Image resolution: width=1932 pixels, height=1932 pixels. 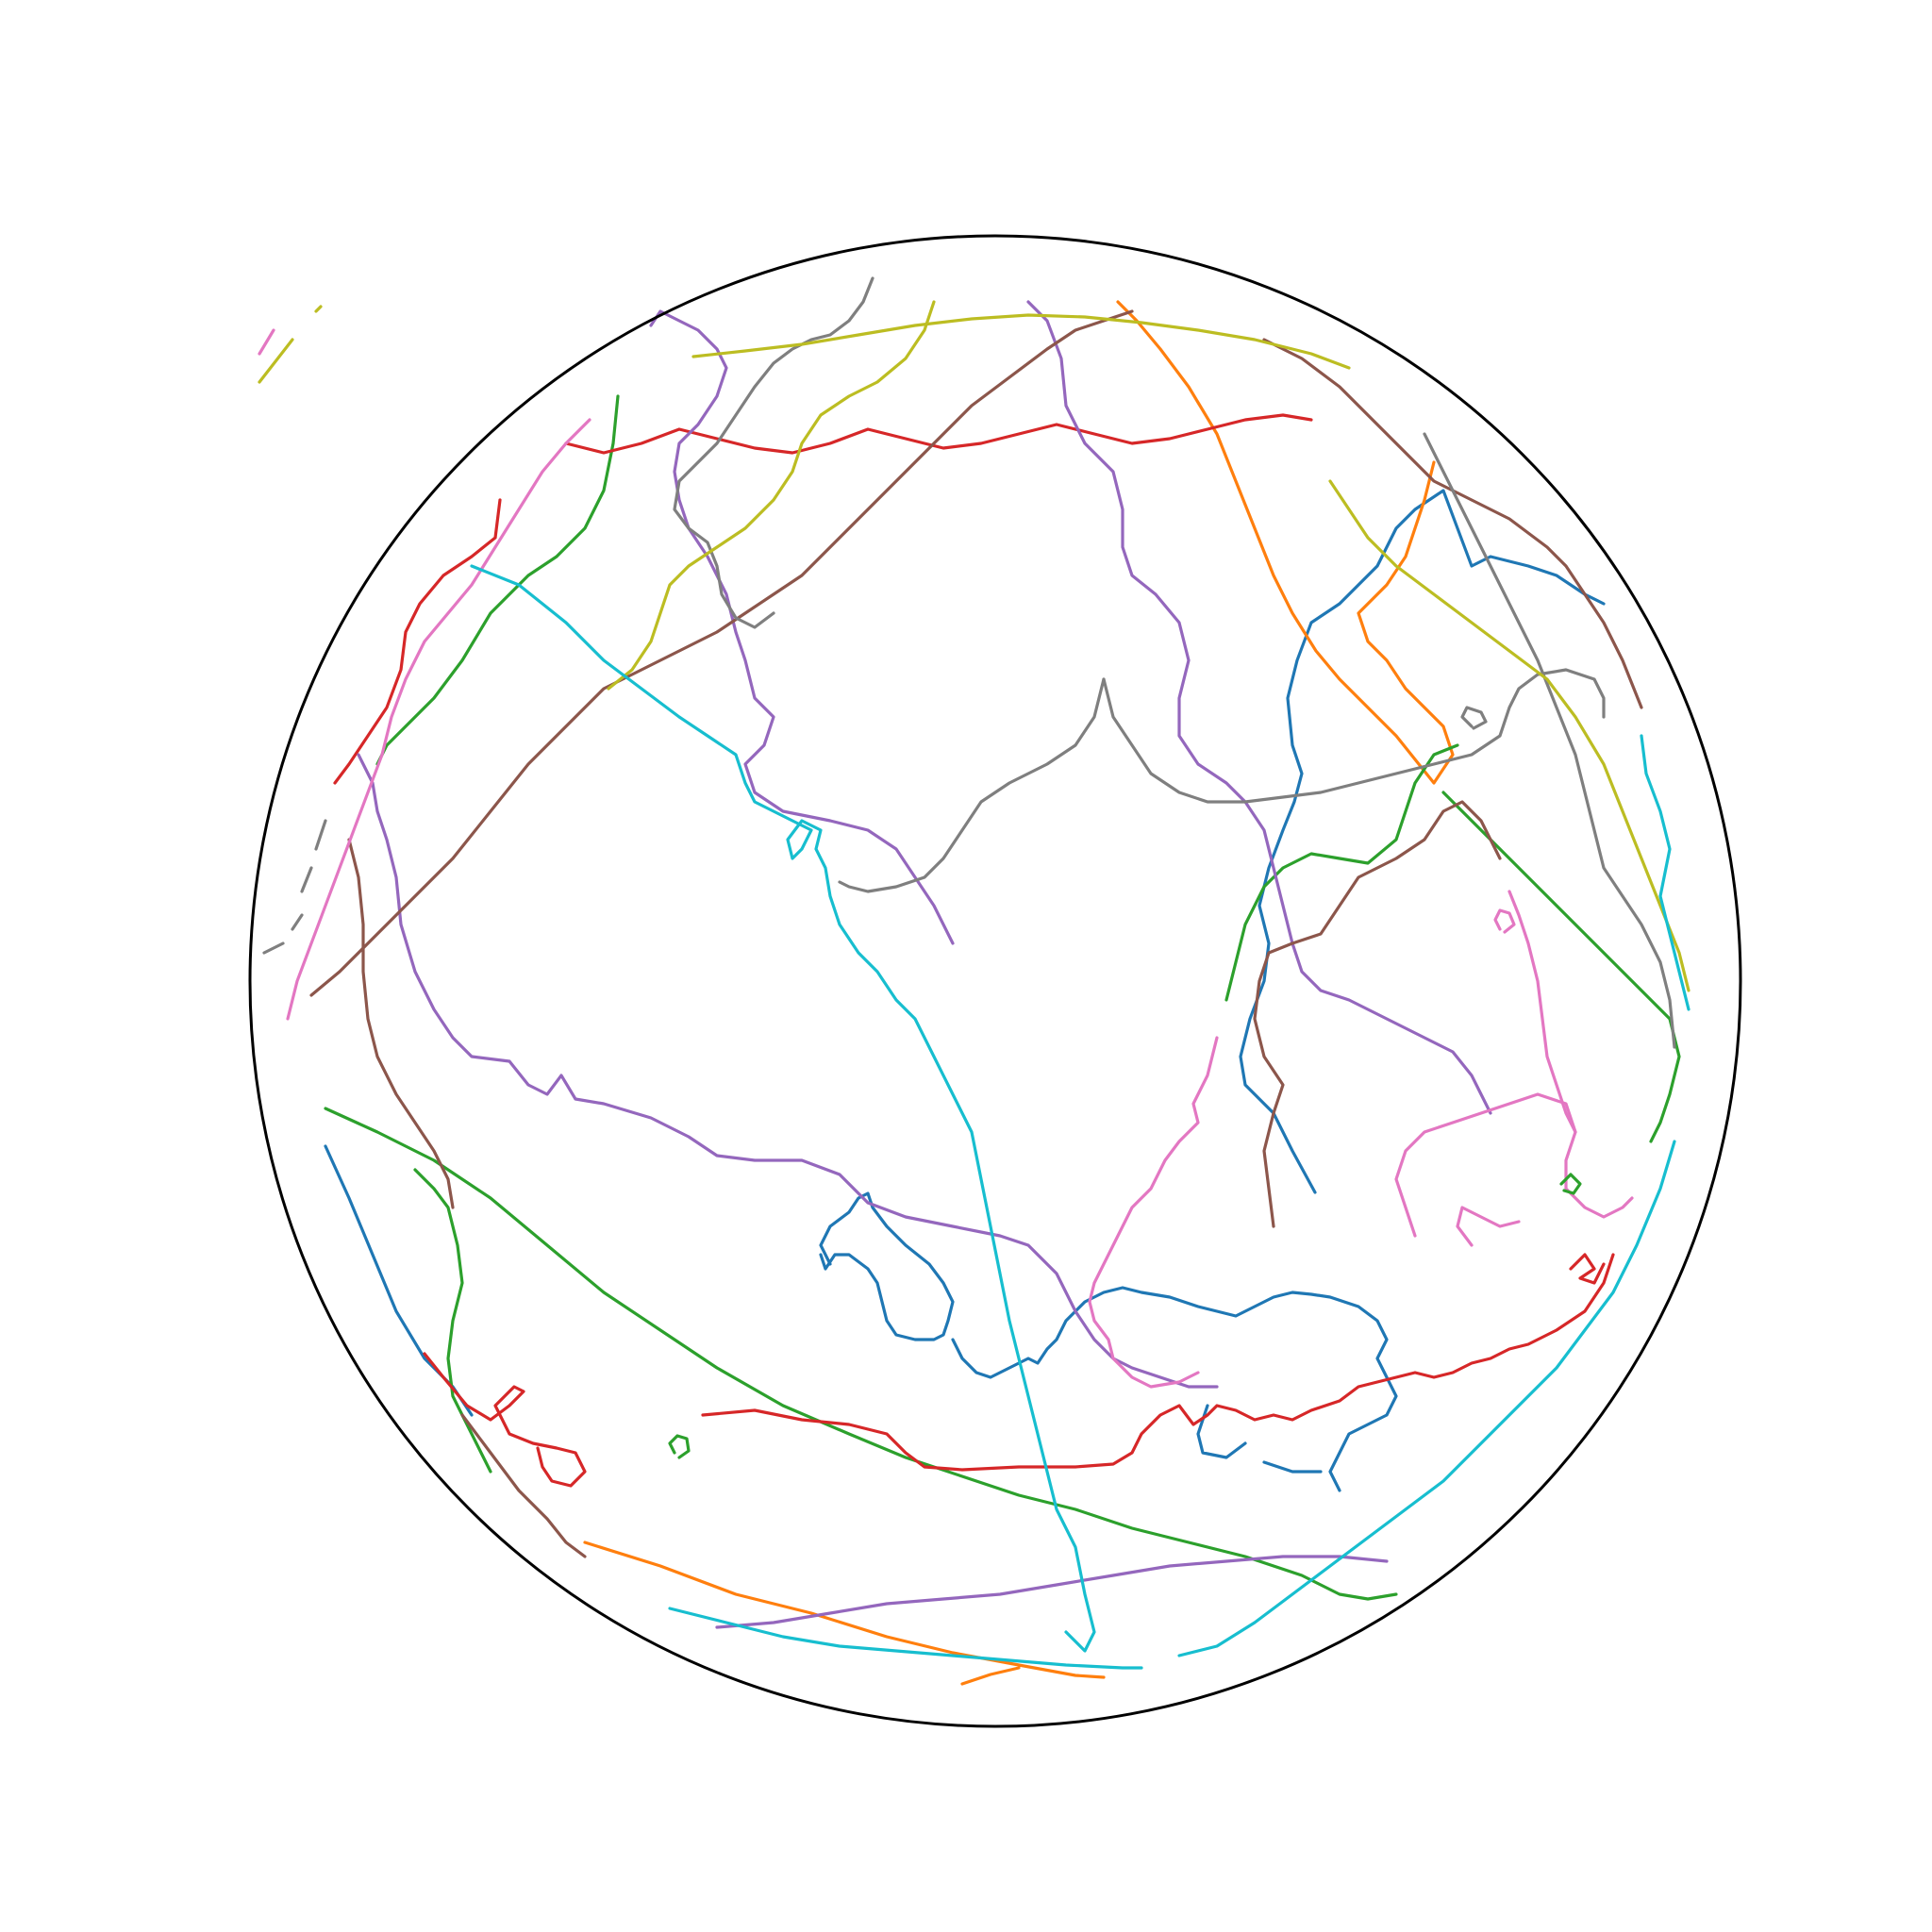 What do you see at coordinates (1588, 1269) in the screenshot?
I see `track-cluster-red-right` at bounding box center [1588, 1269].